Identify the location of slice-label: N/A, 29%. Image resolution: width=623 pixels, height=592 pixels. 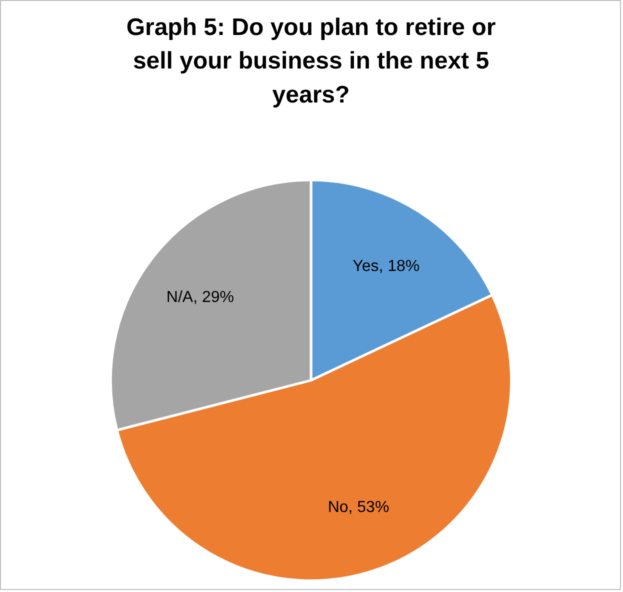
(200, 297).